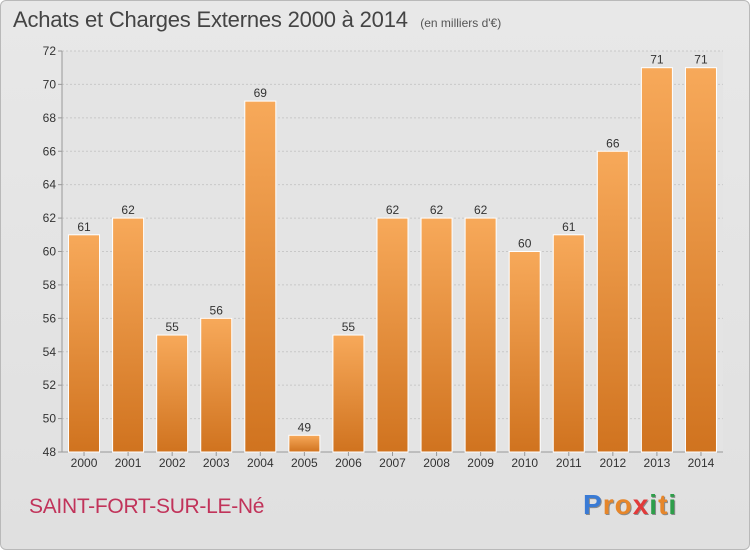  I want to click on bar-value-label: 66, so click(613, 143).